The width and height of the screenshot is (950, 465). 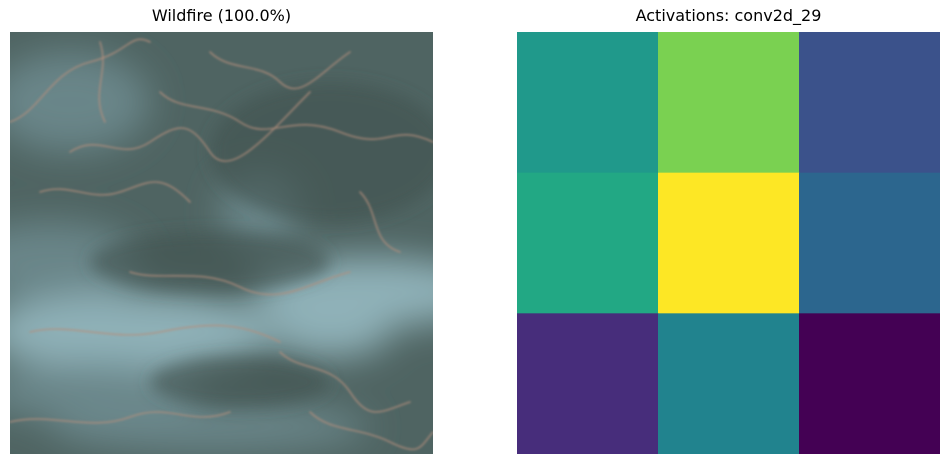 I want to click on heatmap-cell-r1-c0, so click(x=588, y=243).